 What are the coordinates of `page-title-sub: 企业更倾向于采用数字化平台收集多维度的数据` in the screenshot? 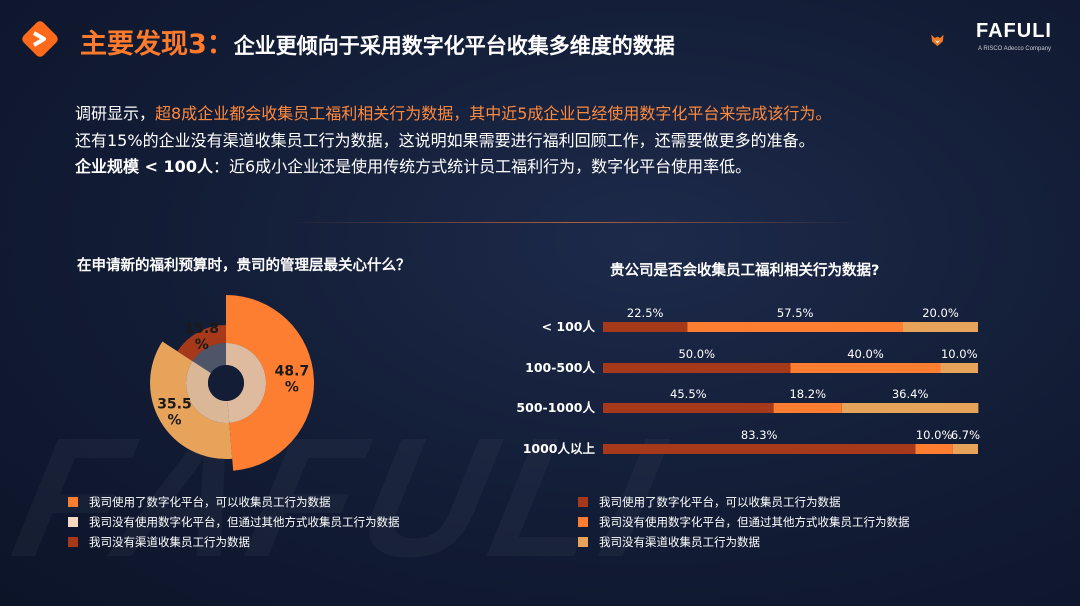 It's located at (454, 46).